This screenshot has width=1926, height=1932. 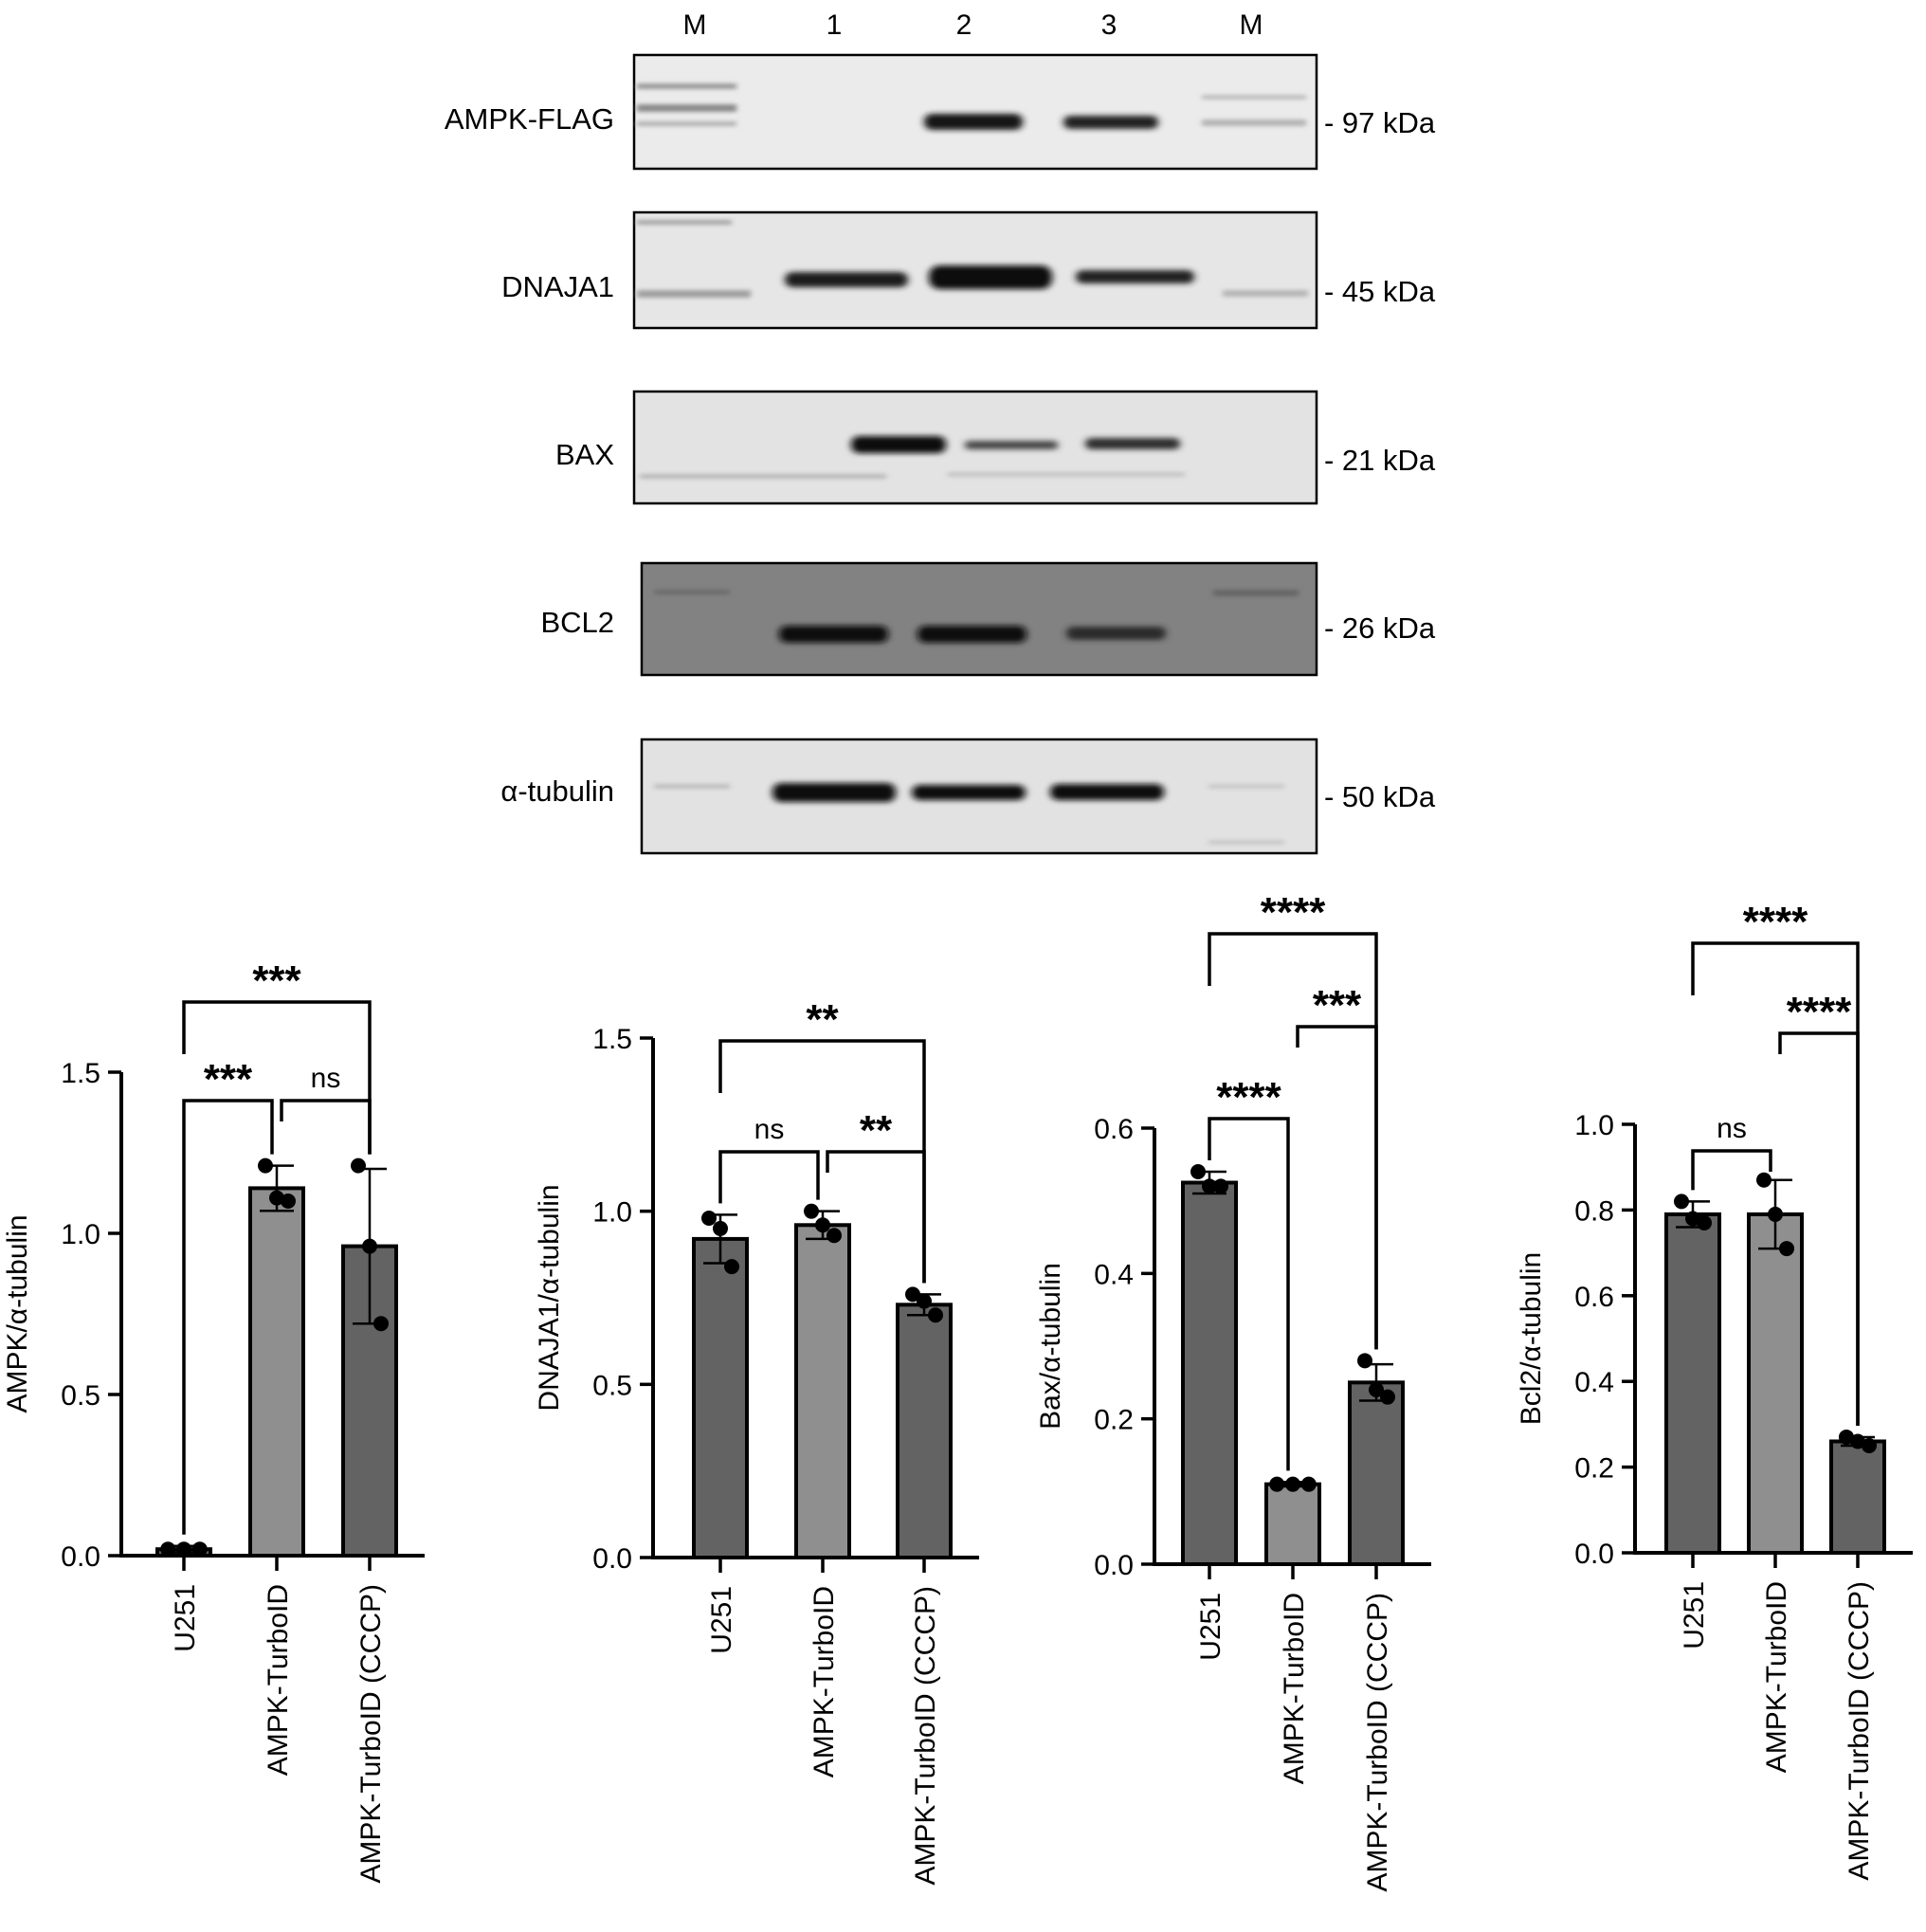 What do you see at coordinates (695, 25) in the screenshot?
I see `lane-label: M` at bounding box center [695, 25].